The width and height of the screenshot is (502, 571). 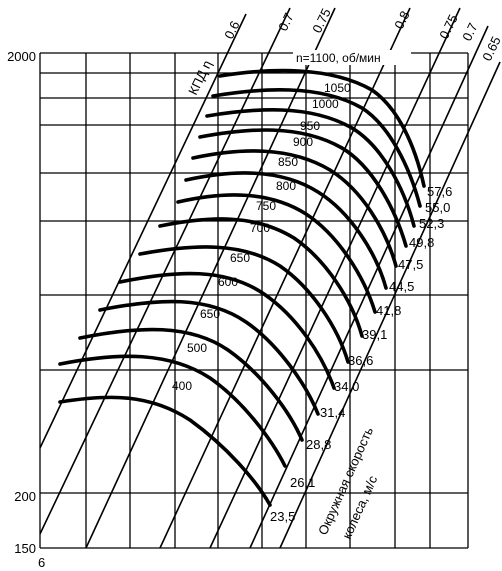 What do you see at coordinates (303, 142) in the screenshot?
I see `speed-label: 900` at bounding box center [303, 142].